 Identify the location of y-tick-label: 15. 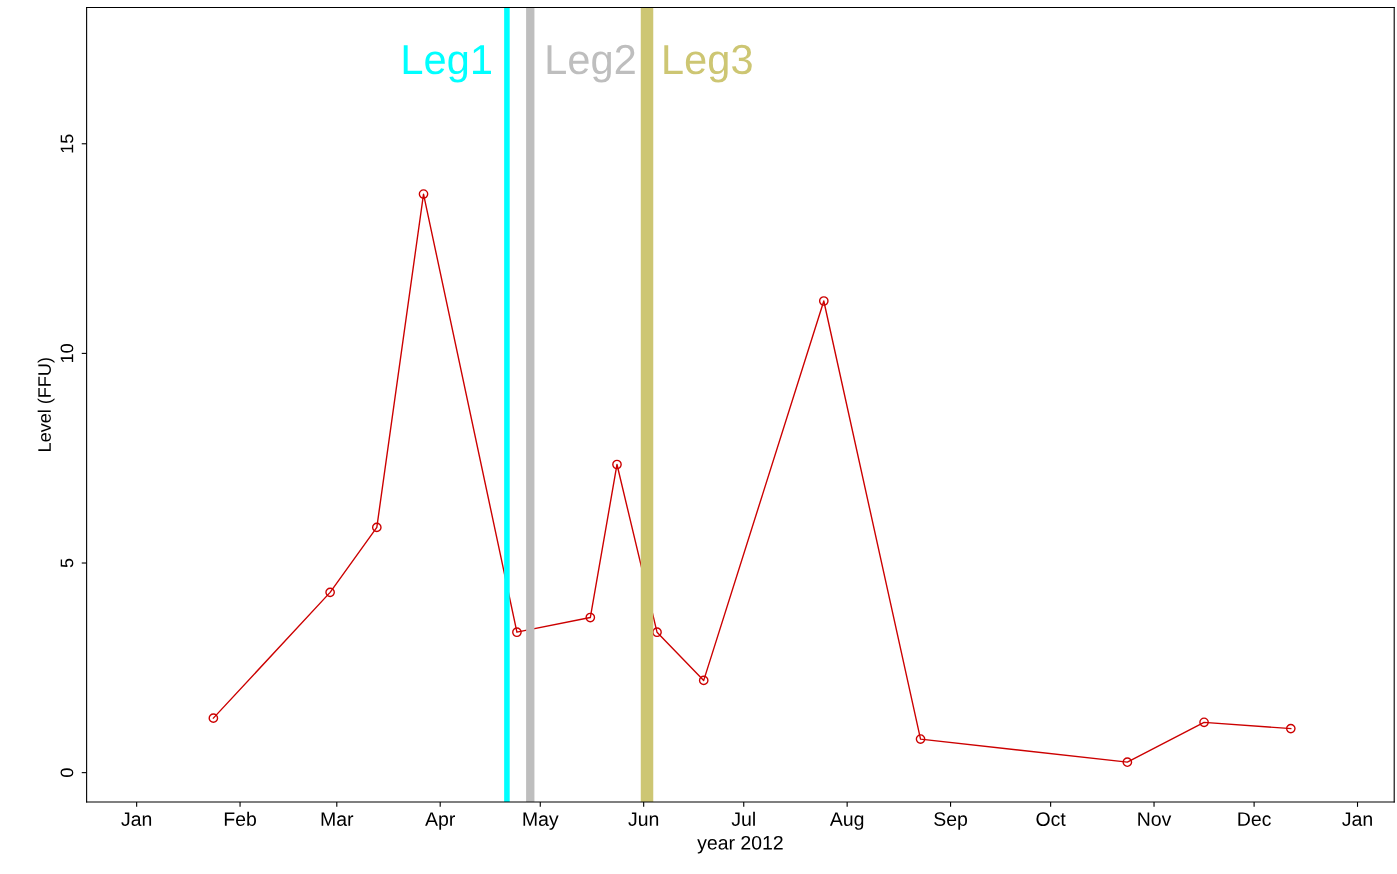
(67, 143).